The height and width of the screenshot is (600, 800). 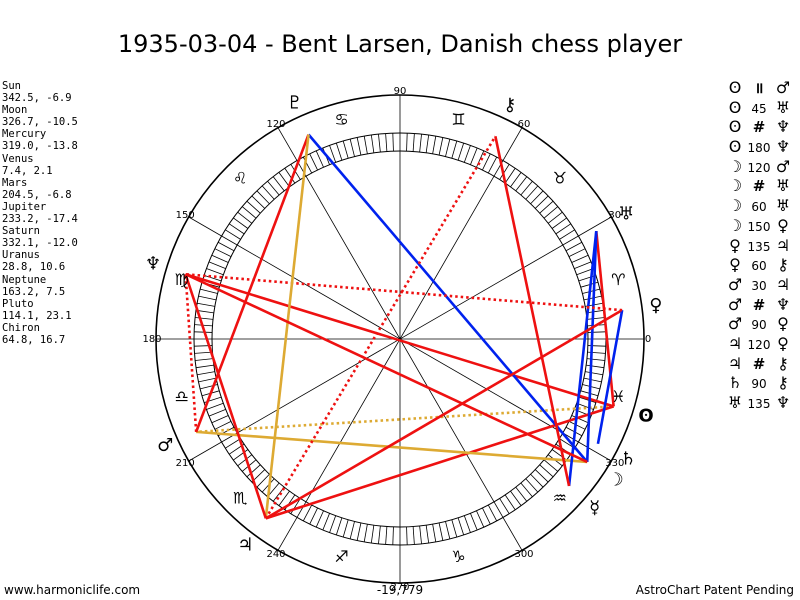 What do you see at coordinates (182, 396) in the screenshot?
I see `zodiac-sign-icon: ♎` at bounding box center [182, 396].